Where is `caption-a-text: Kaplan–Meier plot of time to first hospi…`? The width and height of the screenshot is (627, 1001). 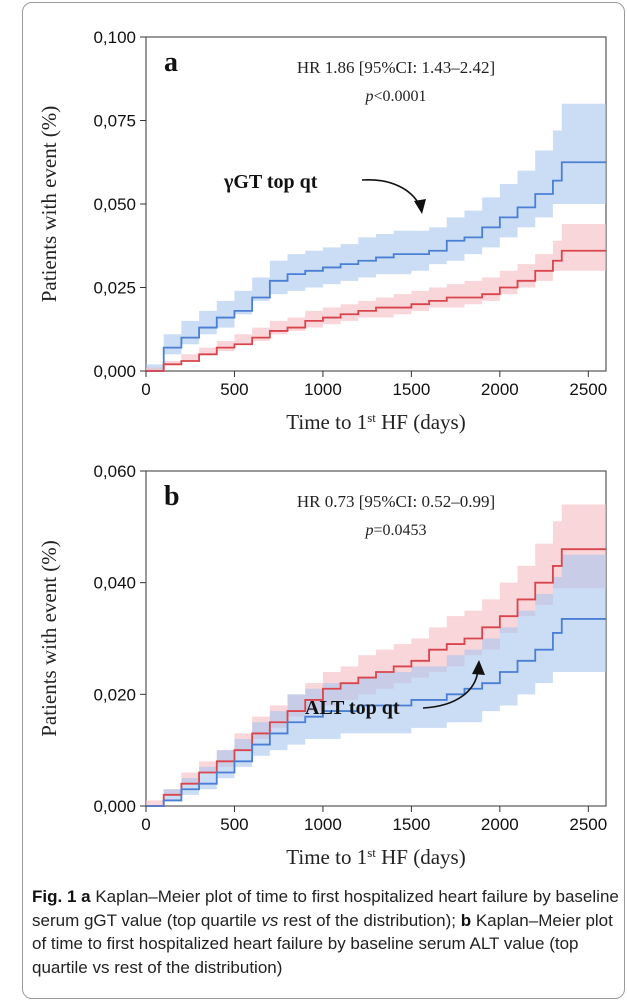
caption-a-text: Kaplan–Meier plot of time to first hospi… is located at coordinates (325, 908).